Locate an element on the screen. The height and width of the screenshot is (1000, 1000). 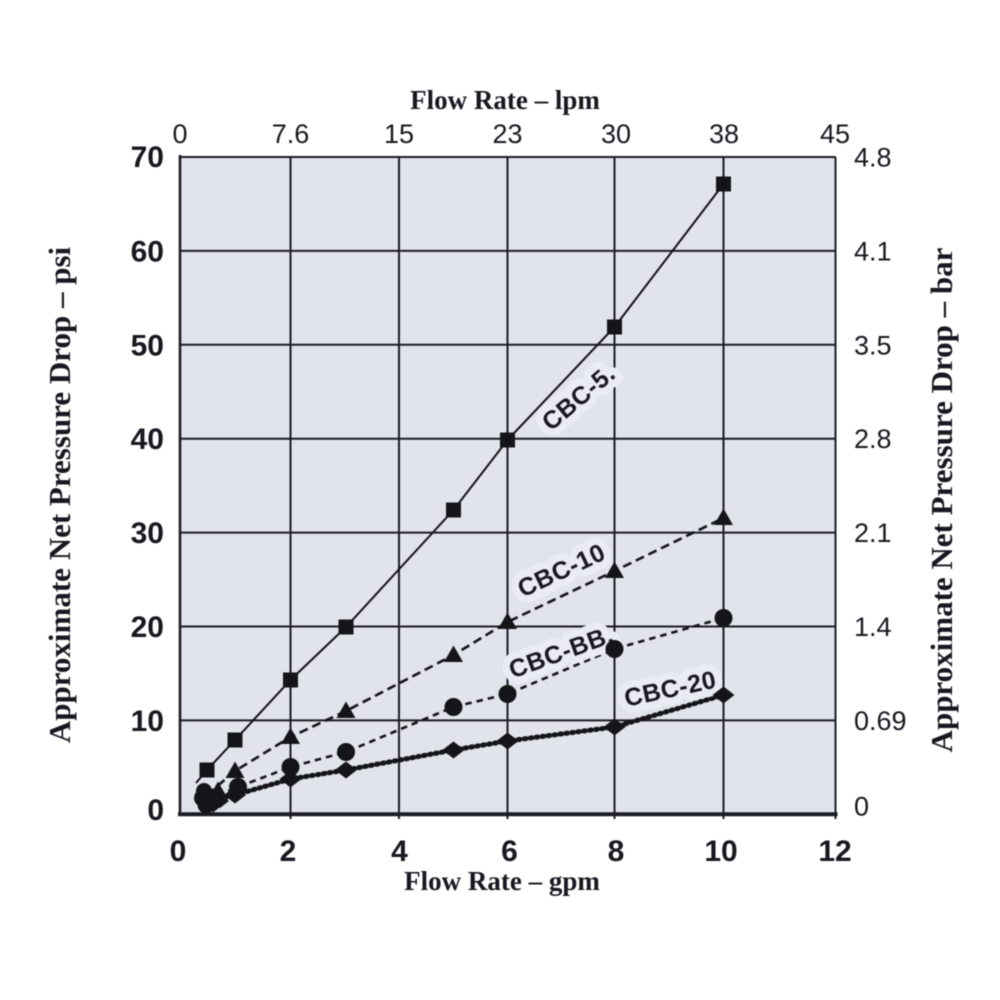
svg-text: 7.6 is located at coordinates (291, 134).